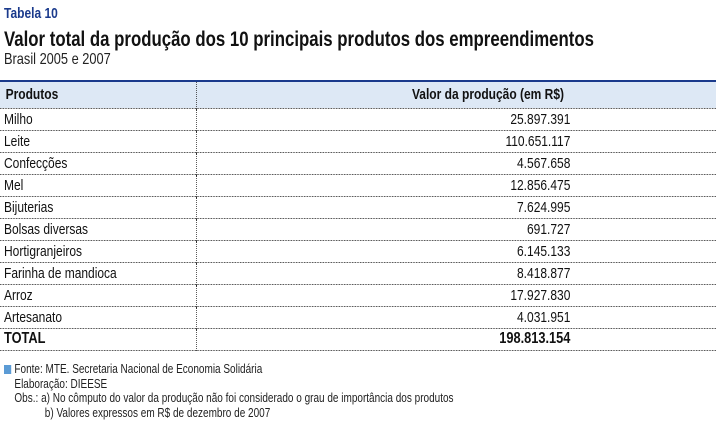  Describe the element at coordinates (455, 119) in the screenshot. I see `production-value: 25.897.391` at that location.